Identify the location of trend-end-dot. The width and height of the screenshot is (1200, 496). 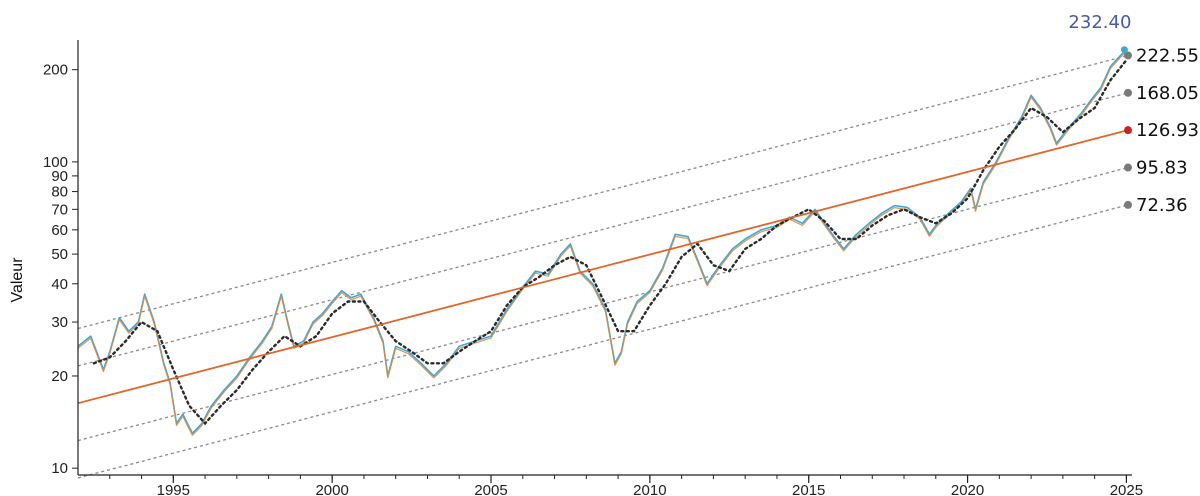
(1128, 130).